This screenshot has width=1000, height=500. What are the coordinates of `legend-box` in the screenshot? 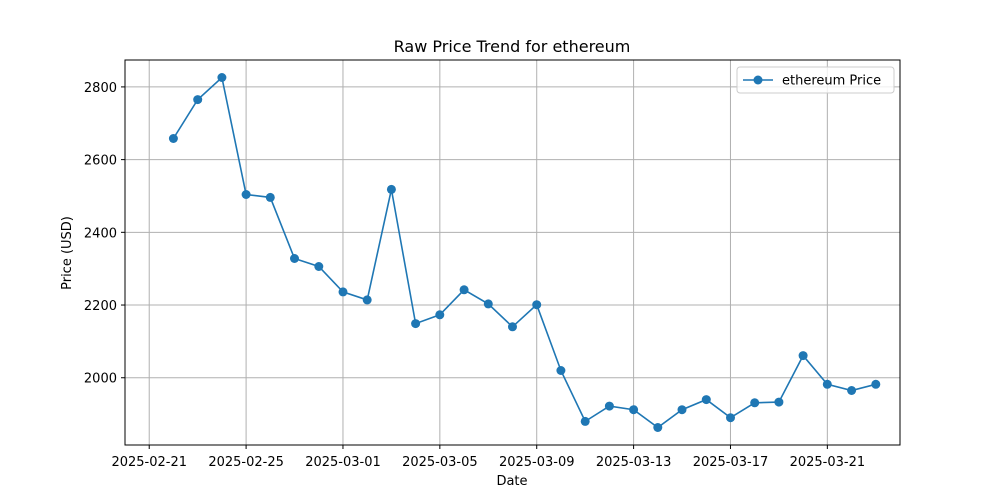 It's located at (815, 80).